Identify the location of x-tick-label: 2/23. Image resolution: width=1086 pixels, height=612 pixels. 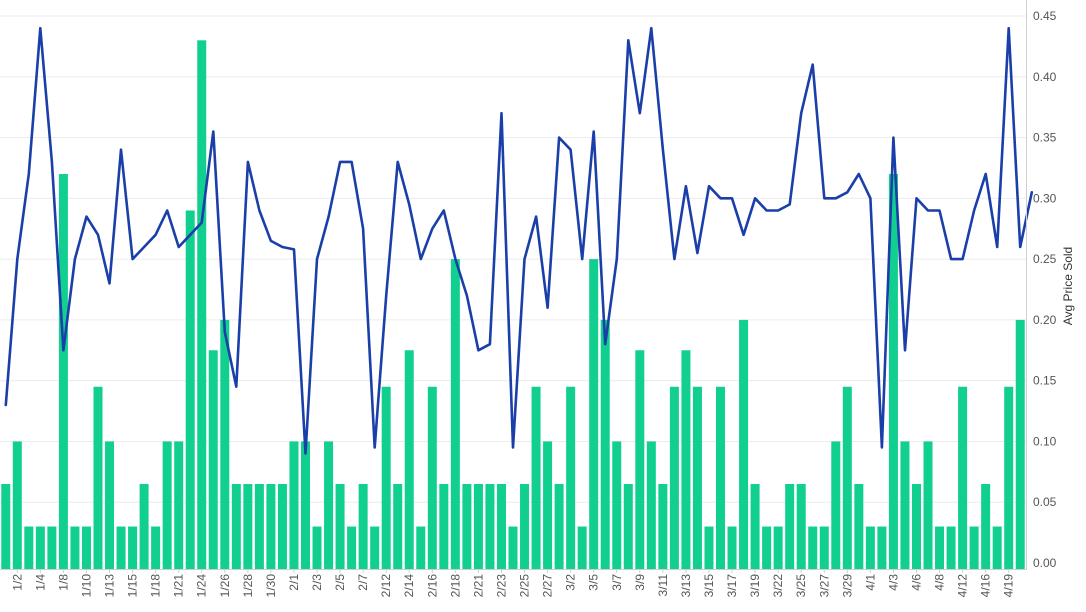
(502, 586).